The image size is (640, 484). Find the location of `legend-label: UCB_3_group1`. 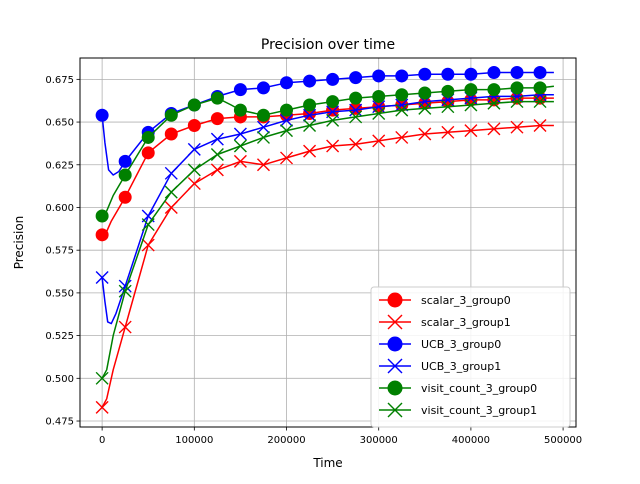

legend-label: UCB_3_group1 is located at coordinates (461, 366).